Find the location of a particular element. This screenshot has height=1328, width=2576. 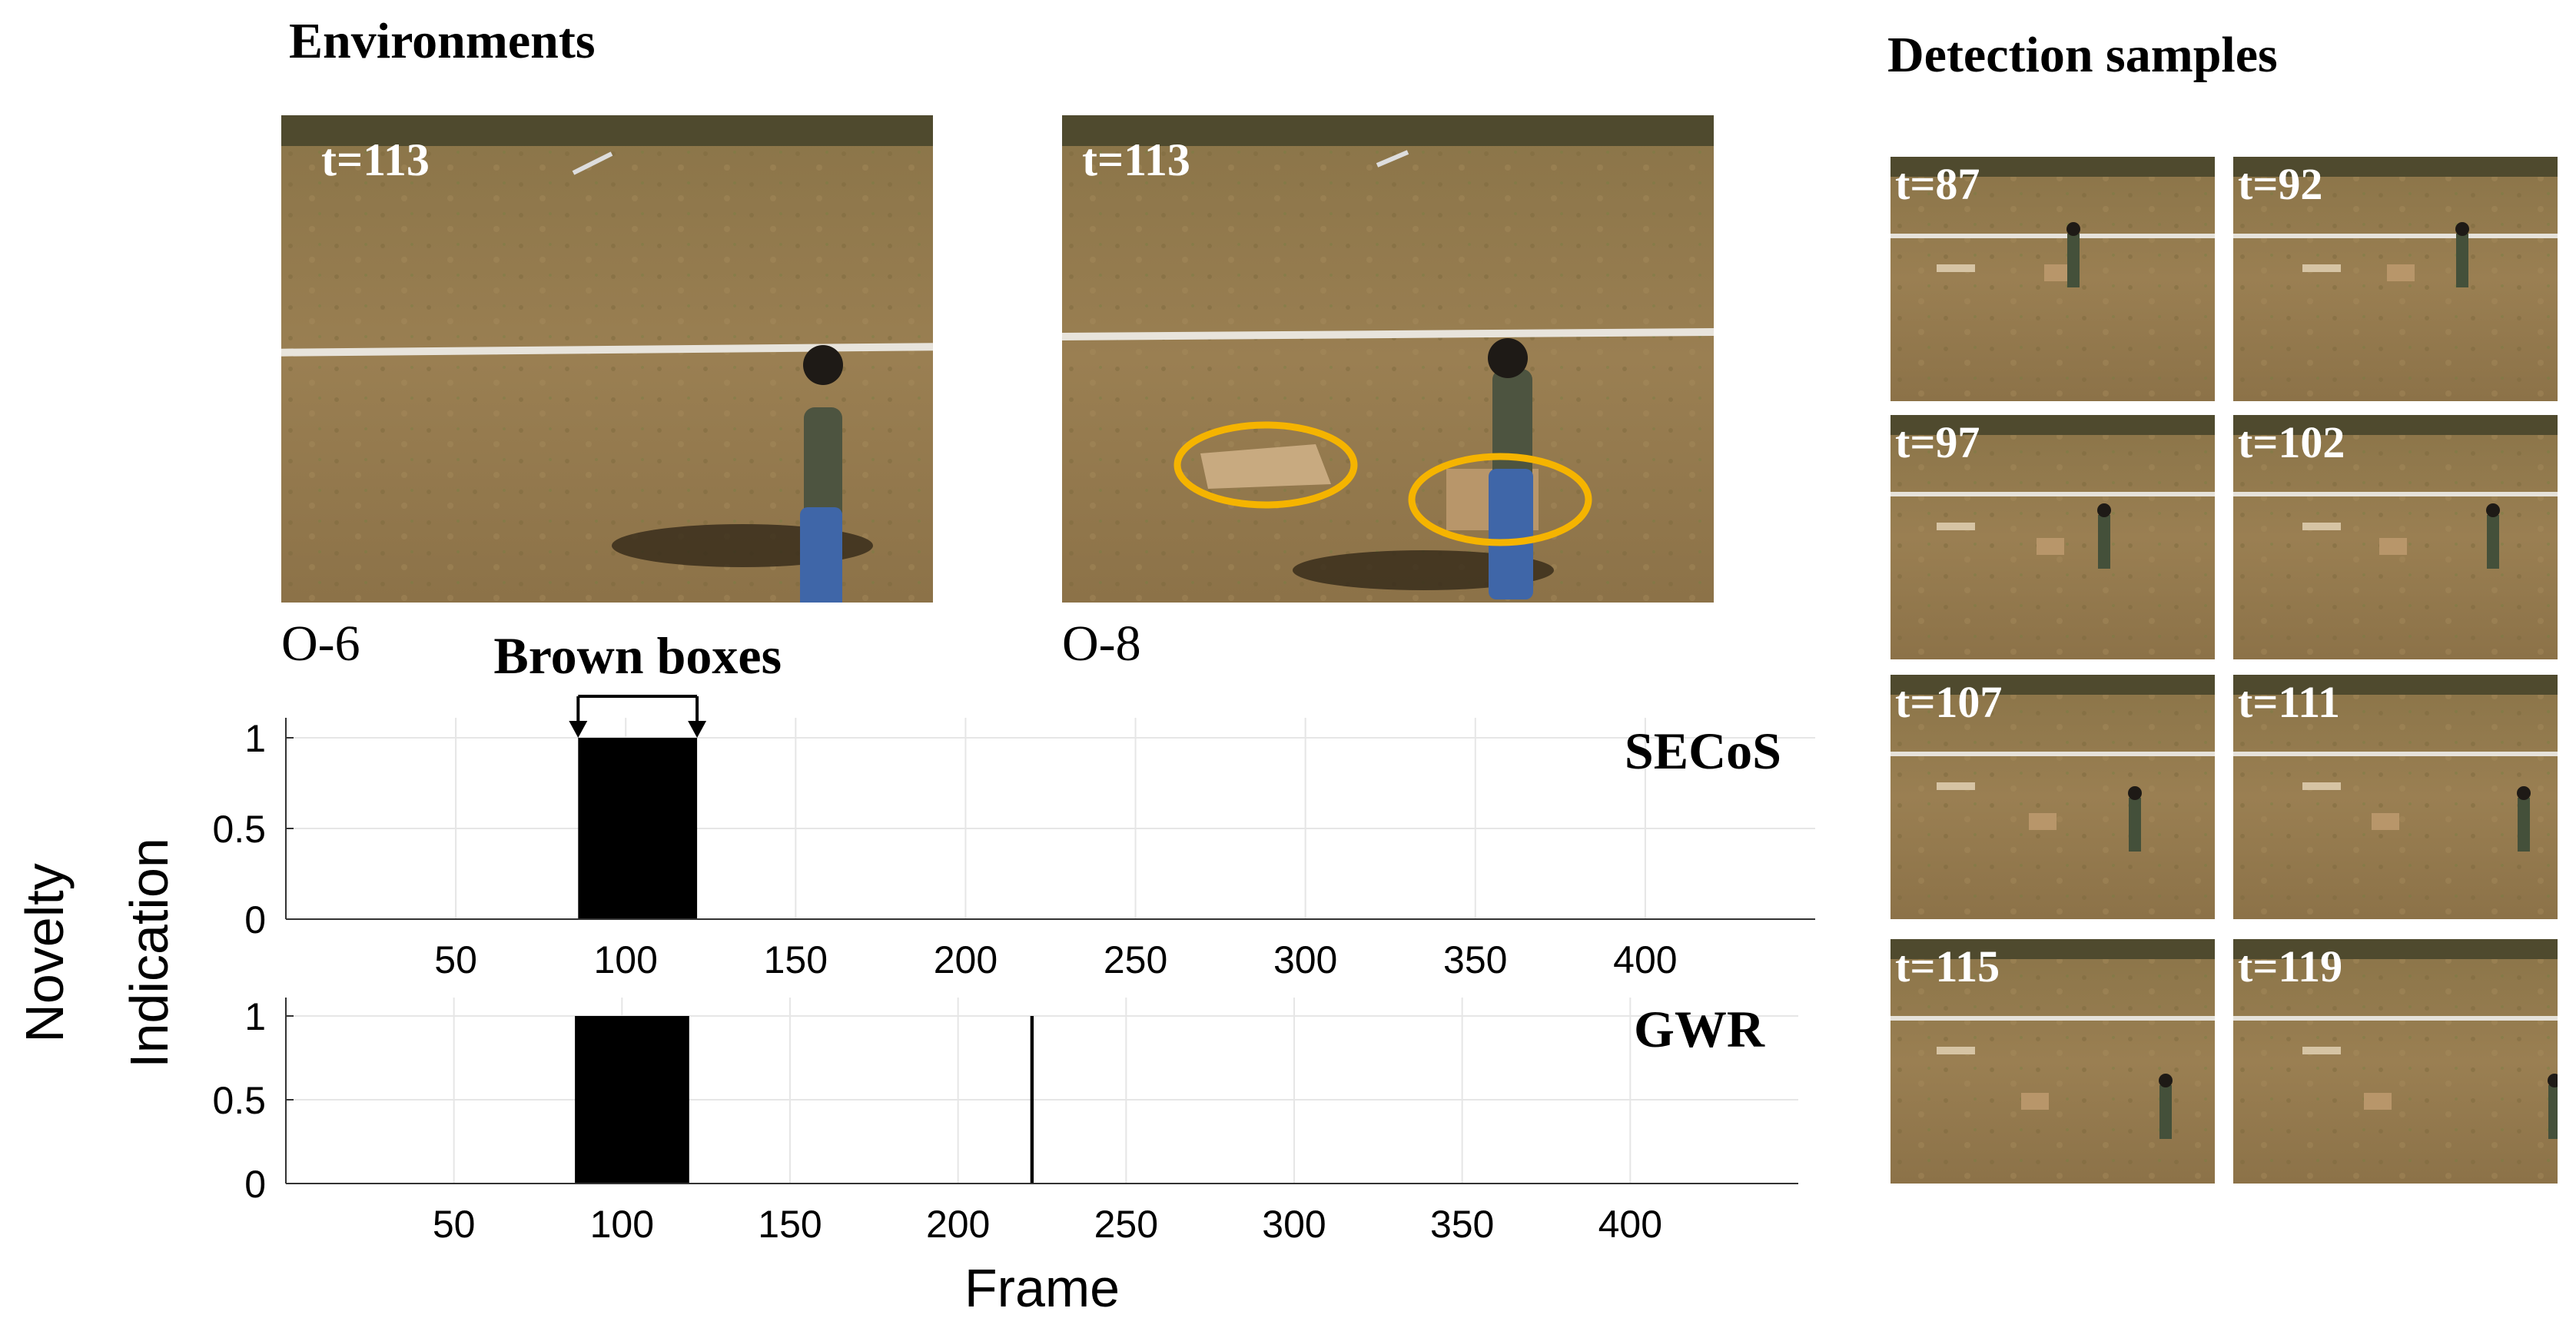

detection-sample-thumbnail: t=119 is located at coordinates (2395, 1061).